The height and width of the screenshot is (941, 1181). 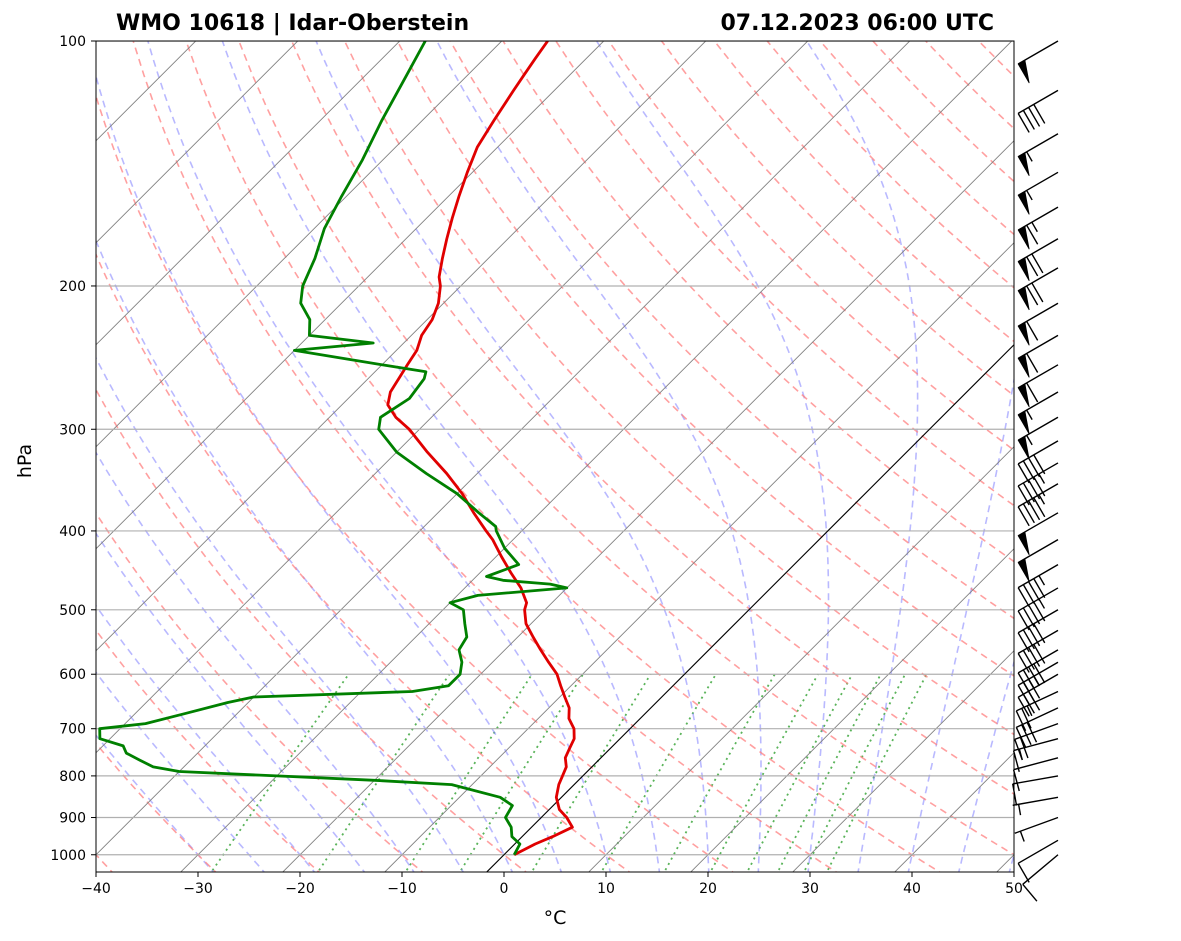 What do you see at coordinates (481, 449) in the screenshot?
I see `temperature-profile-line` at bounding box center [481, 449].